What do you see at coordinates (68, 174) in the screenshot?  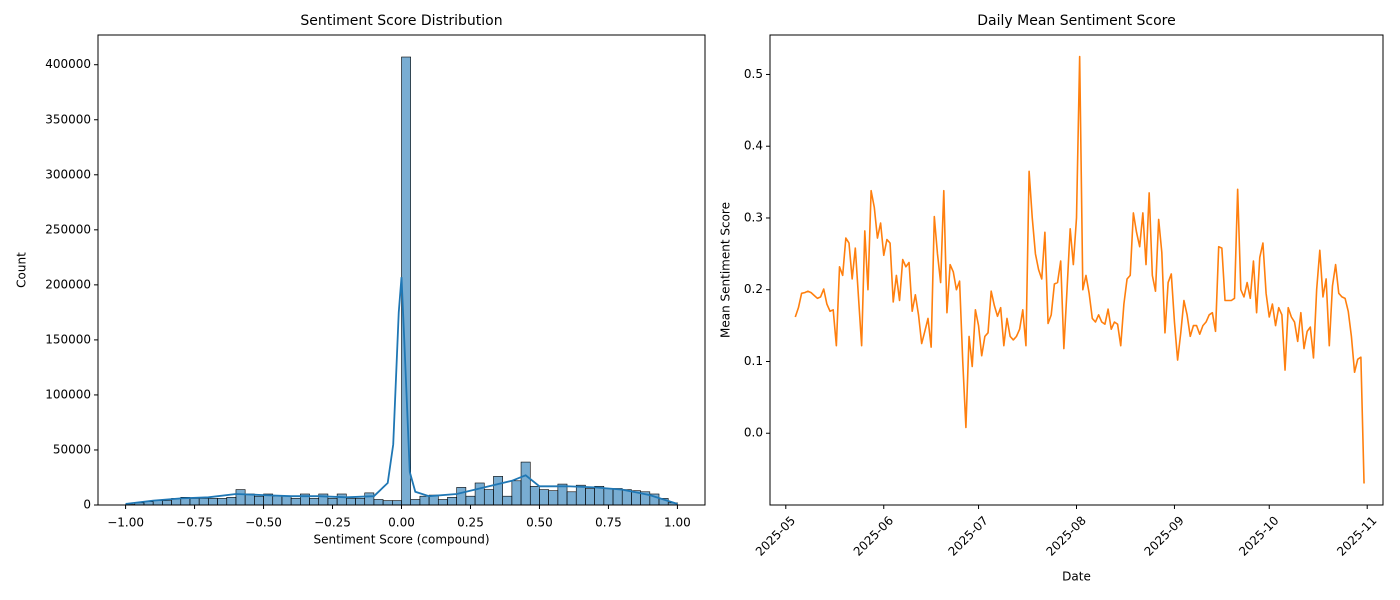 I see `y-tick-label: 300000` at bounding box center [68, 174].